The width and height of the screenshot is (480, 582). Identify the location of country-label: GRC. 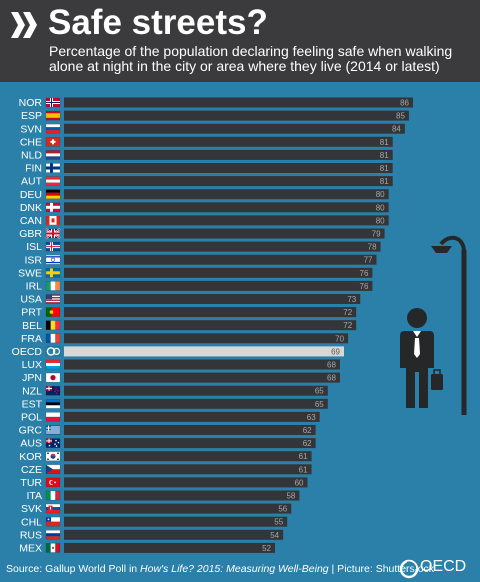
(31, 431).